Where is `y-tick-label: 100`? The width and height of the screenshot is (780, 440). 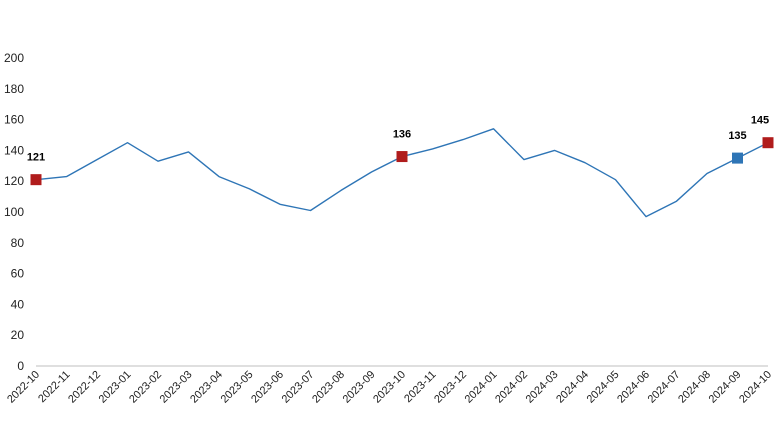 y-tick-label: 100 is located at coordinates (14, 212).